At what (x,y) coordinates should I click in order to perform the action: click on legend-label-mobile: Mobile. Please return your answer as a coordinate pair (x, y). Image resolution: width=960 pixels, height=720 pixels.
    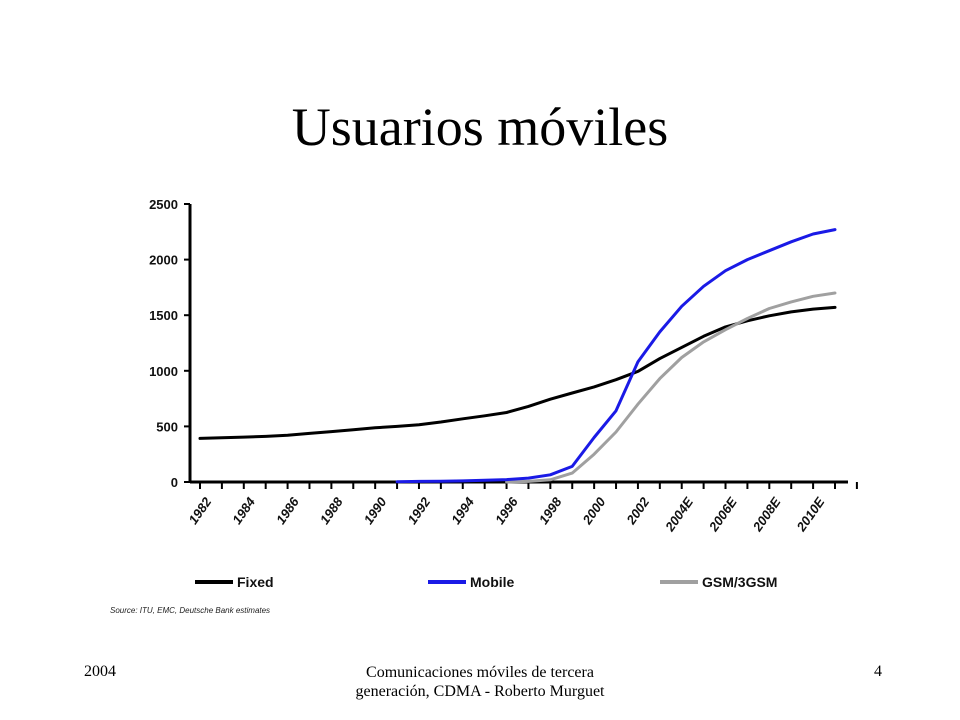
    Looking at the image, I should click on (492, 582).